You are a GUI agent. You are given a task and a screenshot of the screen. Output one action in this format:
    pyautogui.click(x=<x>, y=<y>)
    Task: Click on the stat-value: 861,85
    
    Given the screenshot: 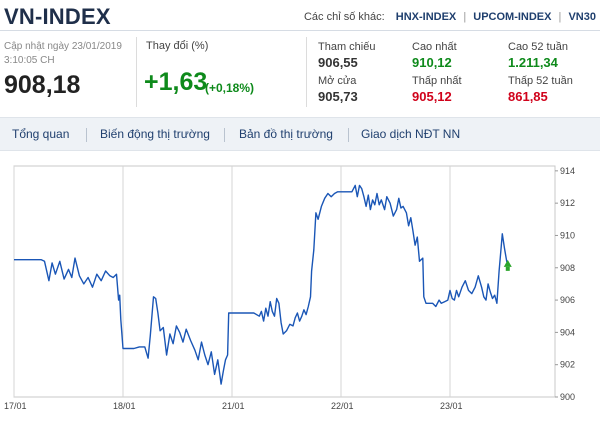 What is the action you would take?
    pyautogui.click(x=528, y=96)
    